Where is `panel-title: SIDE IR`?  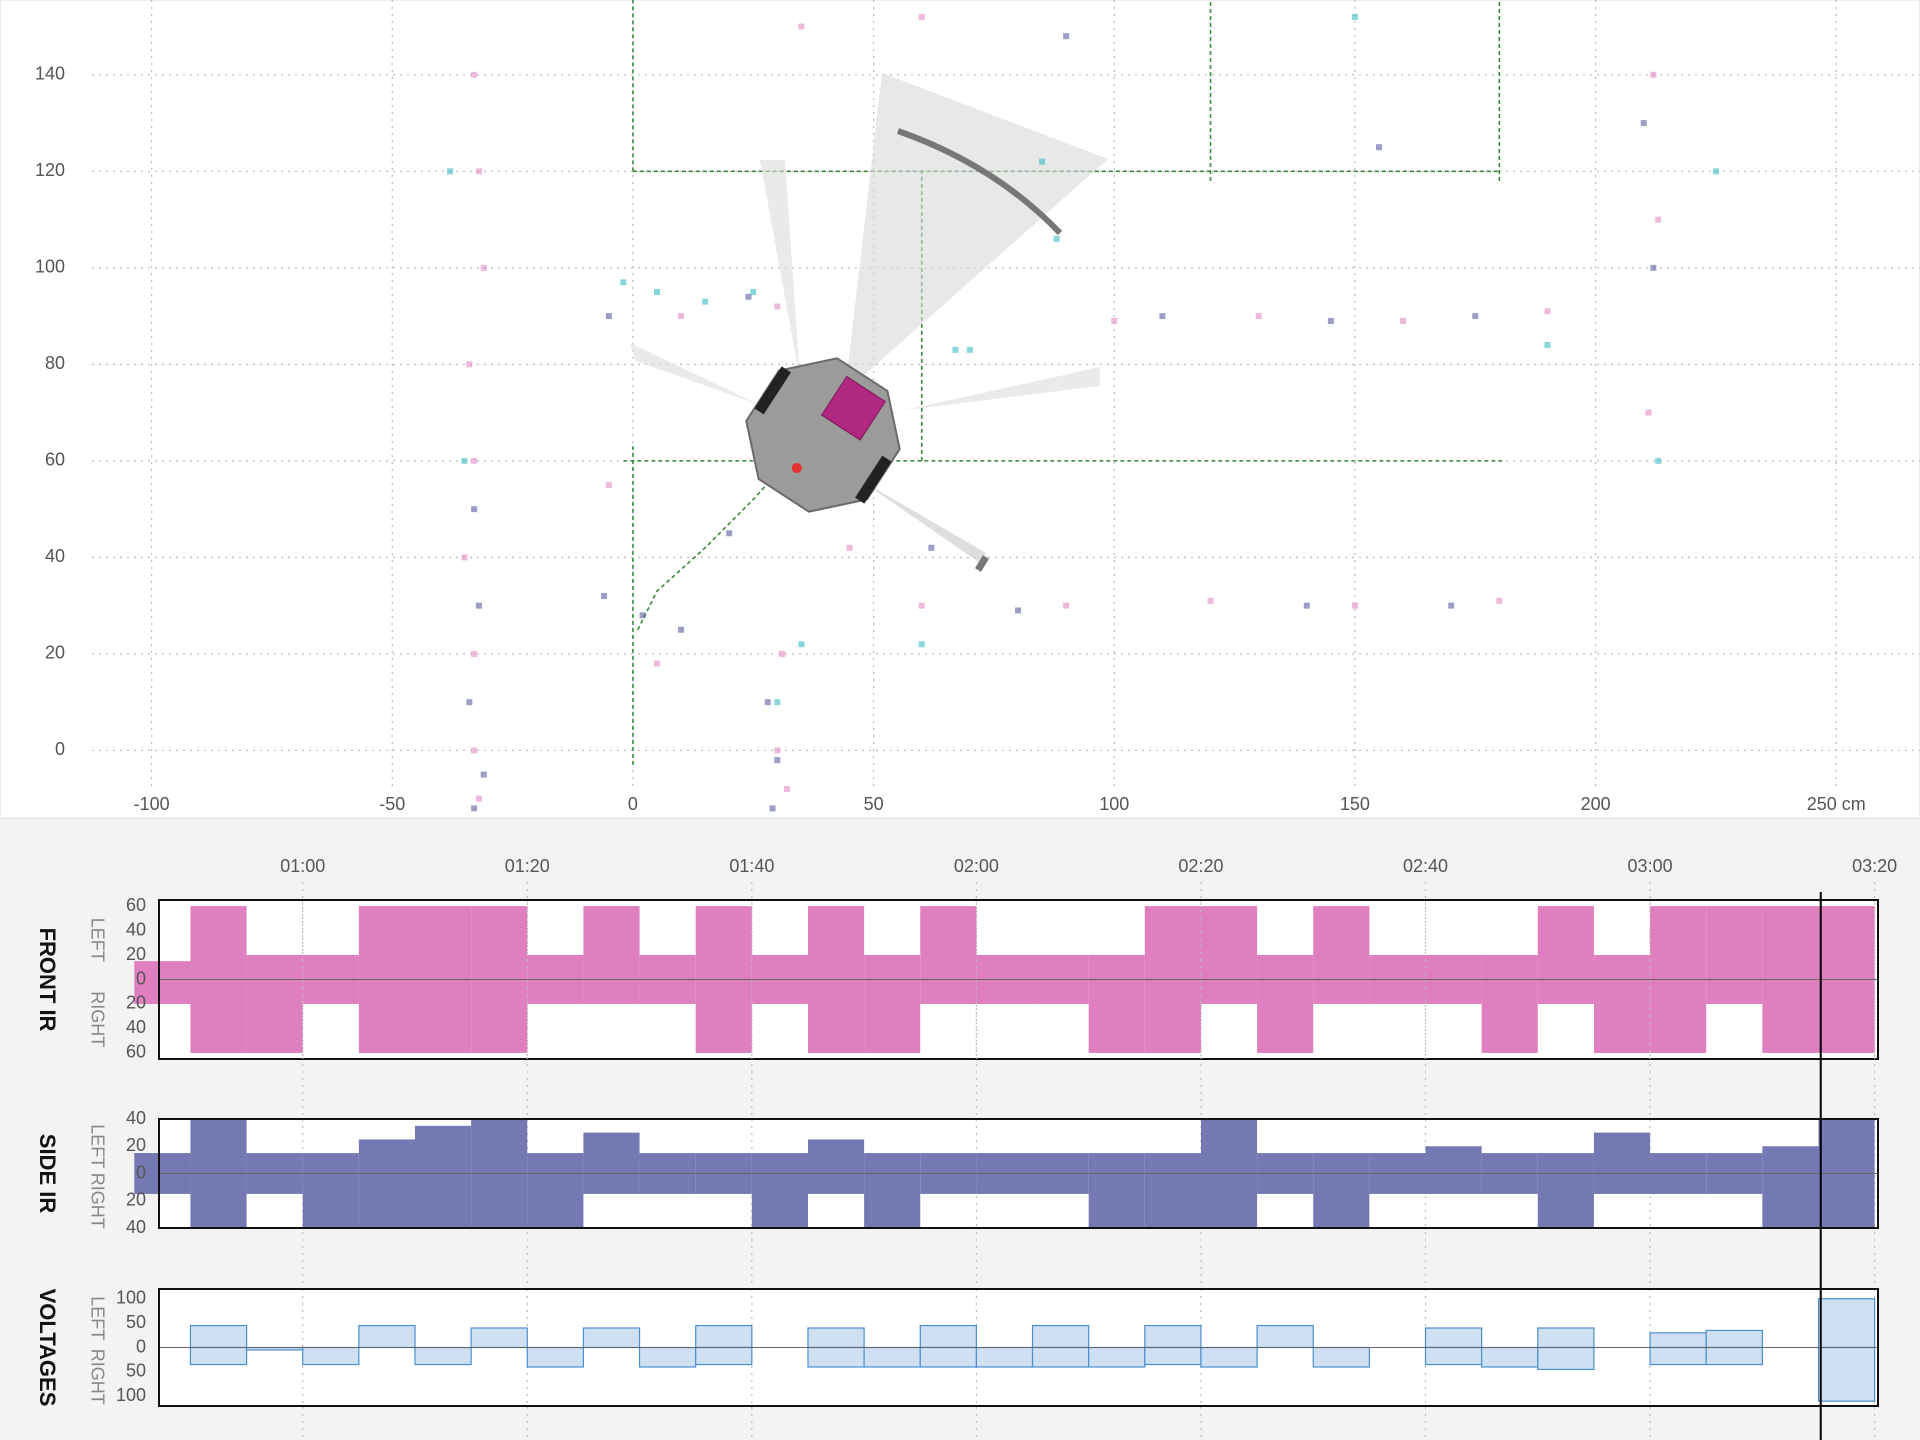
panel-title: SIDE IR is located at coordinates (47, 1174).